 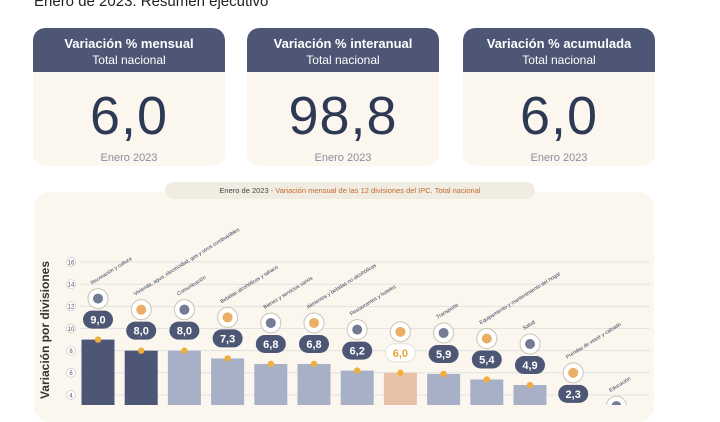 What do you see at coordinates (111, 271) in the screenshot?
I see `category-label: Recreación y cultura` at bounding box center [111, 271].